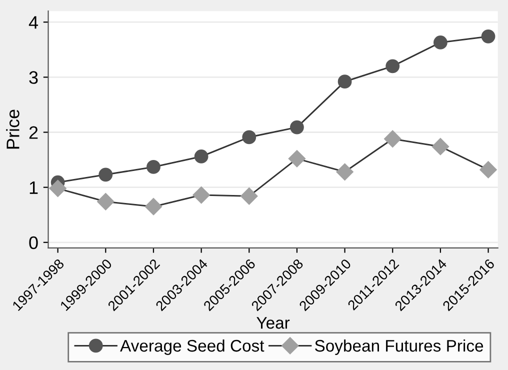 The height and width of the screenshot is (370, 508). I want to click on y-tick-label: 2, so click(33, 132).